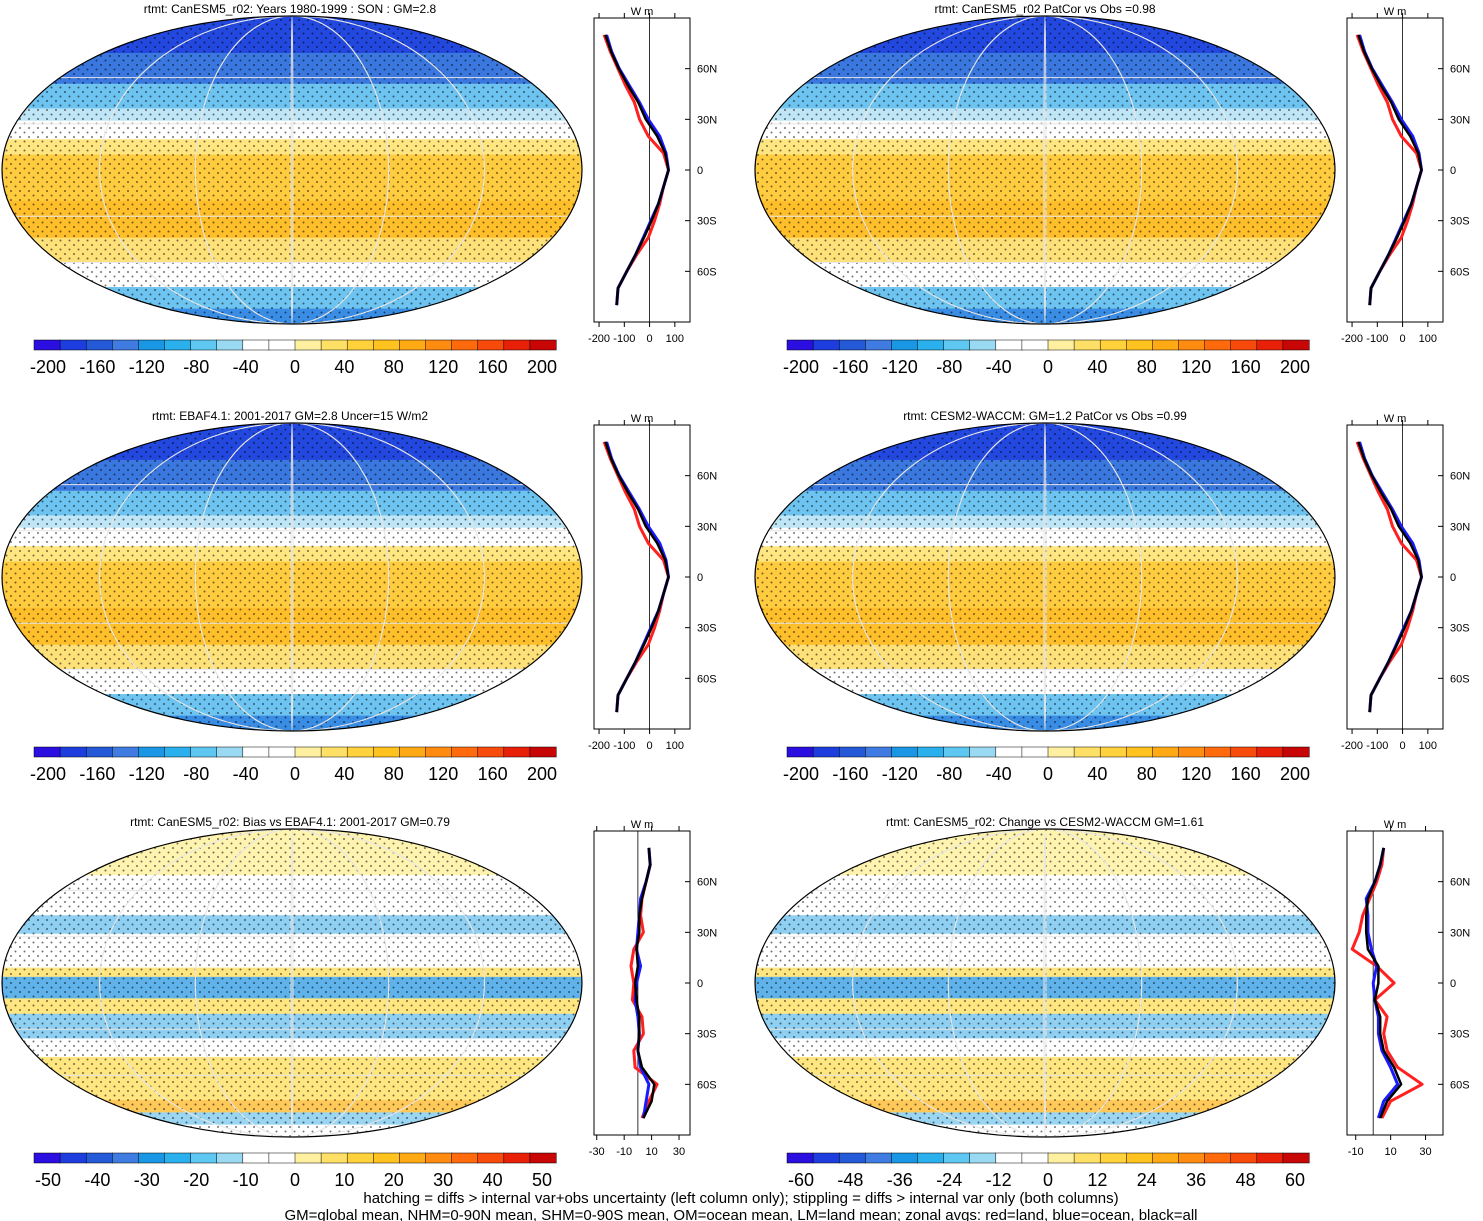  What do you see at coordinates (196, 1180) in the screenshot?
I see `colorbar-tick-label: -20` at bounding box center [196, 1180].